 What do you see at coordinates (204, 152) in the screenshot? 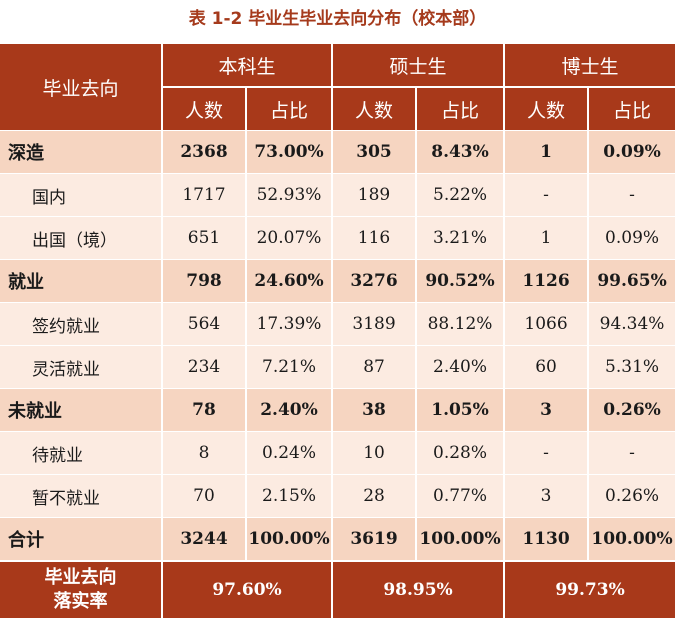
I see `table-cell: 2368` at bounding box center [204, 152].